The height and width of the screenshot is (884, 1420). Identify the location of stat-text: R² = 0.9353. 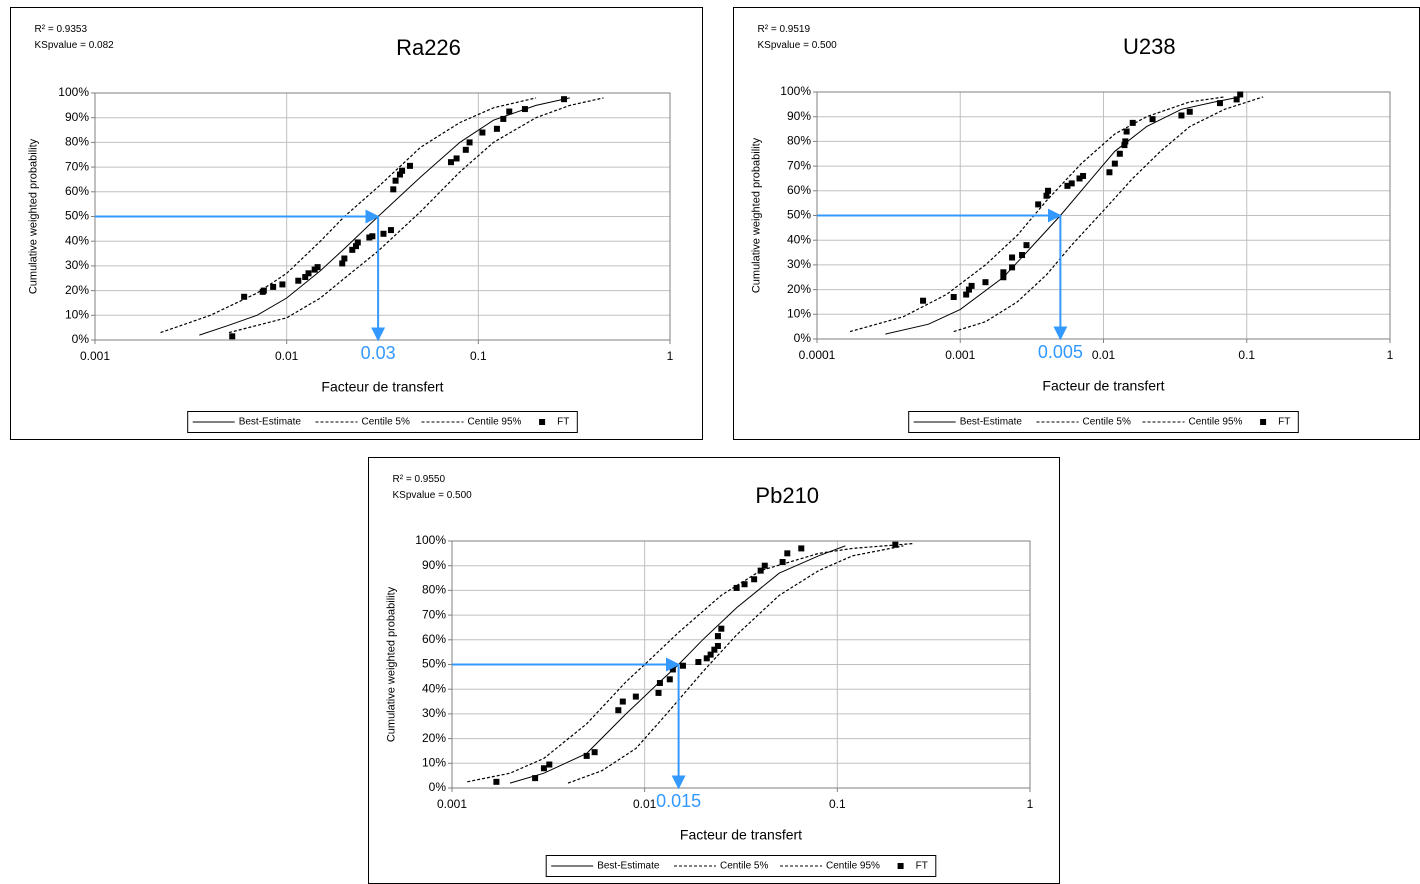
(61, 29).